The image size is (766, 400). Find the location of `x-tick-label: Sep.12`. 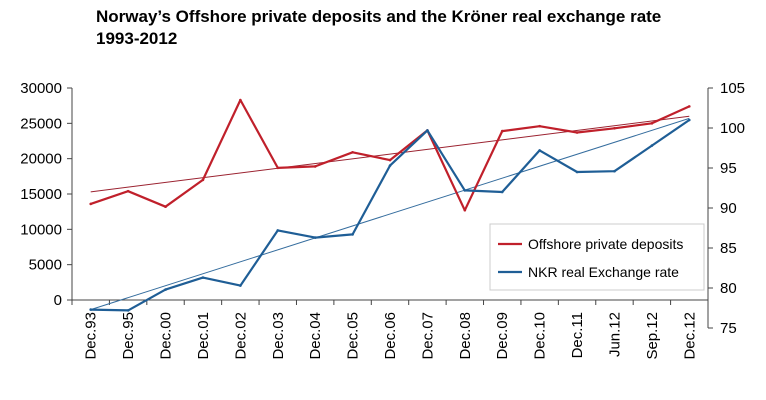

x-tick-label: Sep.12 is located at coordinates (652, 336).